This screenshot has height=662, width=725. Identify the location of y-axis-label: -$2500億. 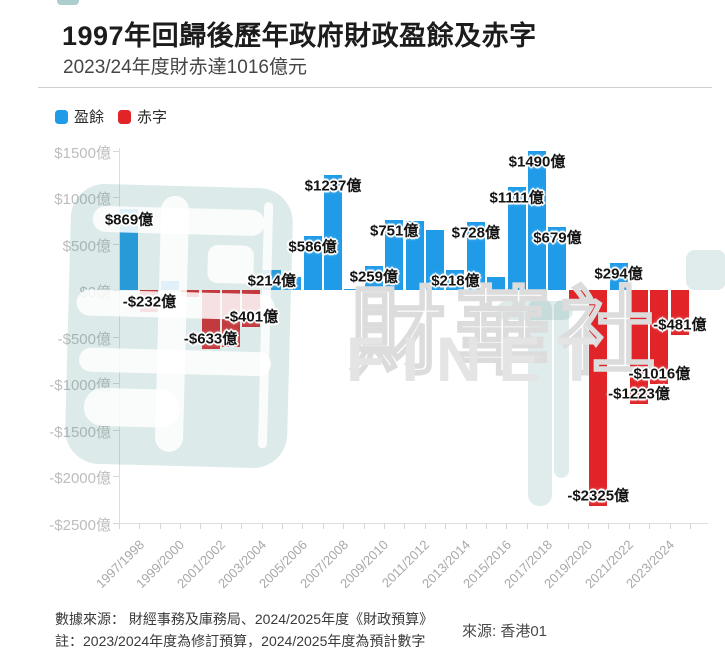
(80, 525).